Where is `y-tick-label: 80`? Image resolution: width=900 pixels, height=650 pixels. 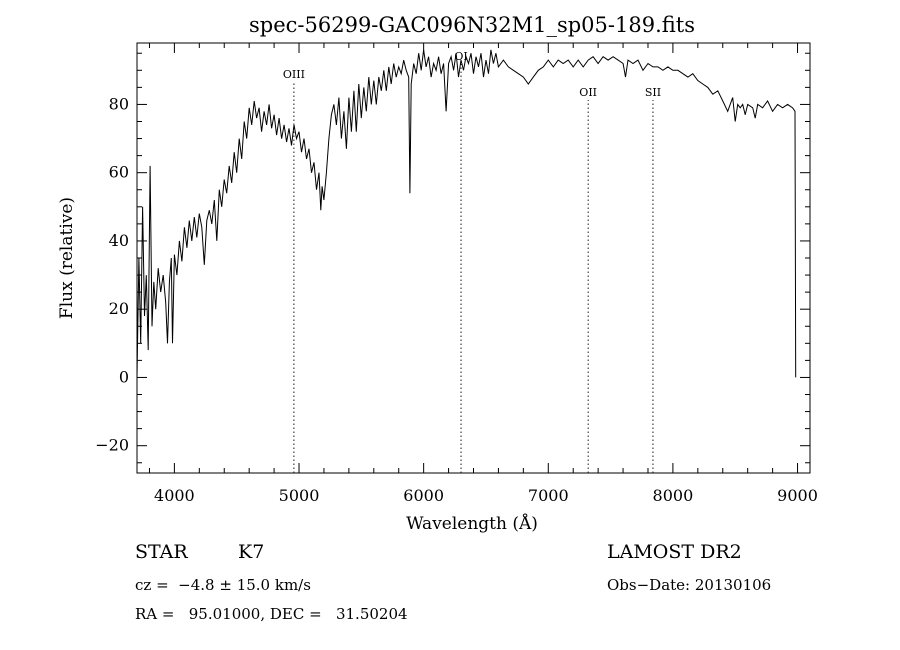 y-tick-label: 80 is located at coordinates (119, 103).